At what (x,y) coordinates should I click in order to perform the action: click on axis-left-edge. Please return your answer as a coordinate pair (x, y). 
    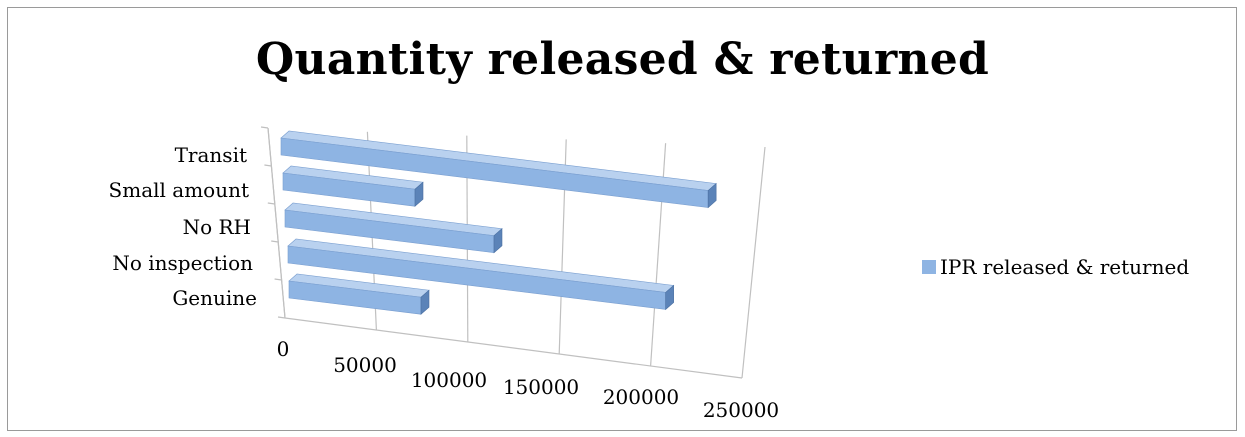
    Looking at the image, I should click on (276, 223).